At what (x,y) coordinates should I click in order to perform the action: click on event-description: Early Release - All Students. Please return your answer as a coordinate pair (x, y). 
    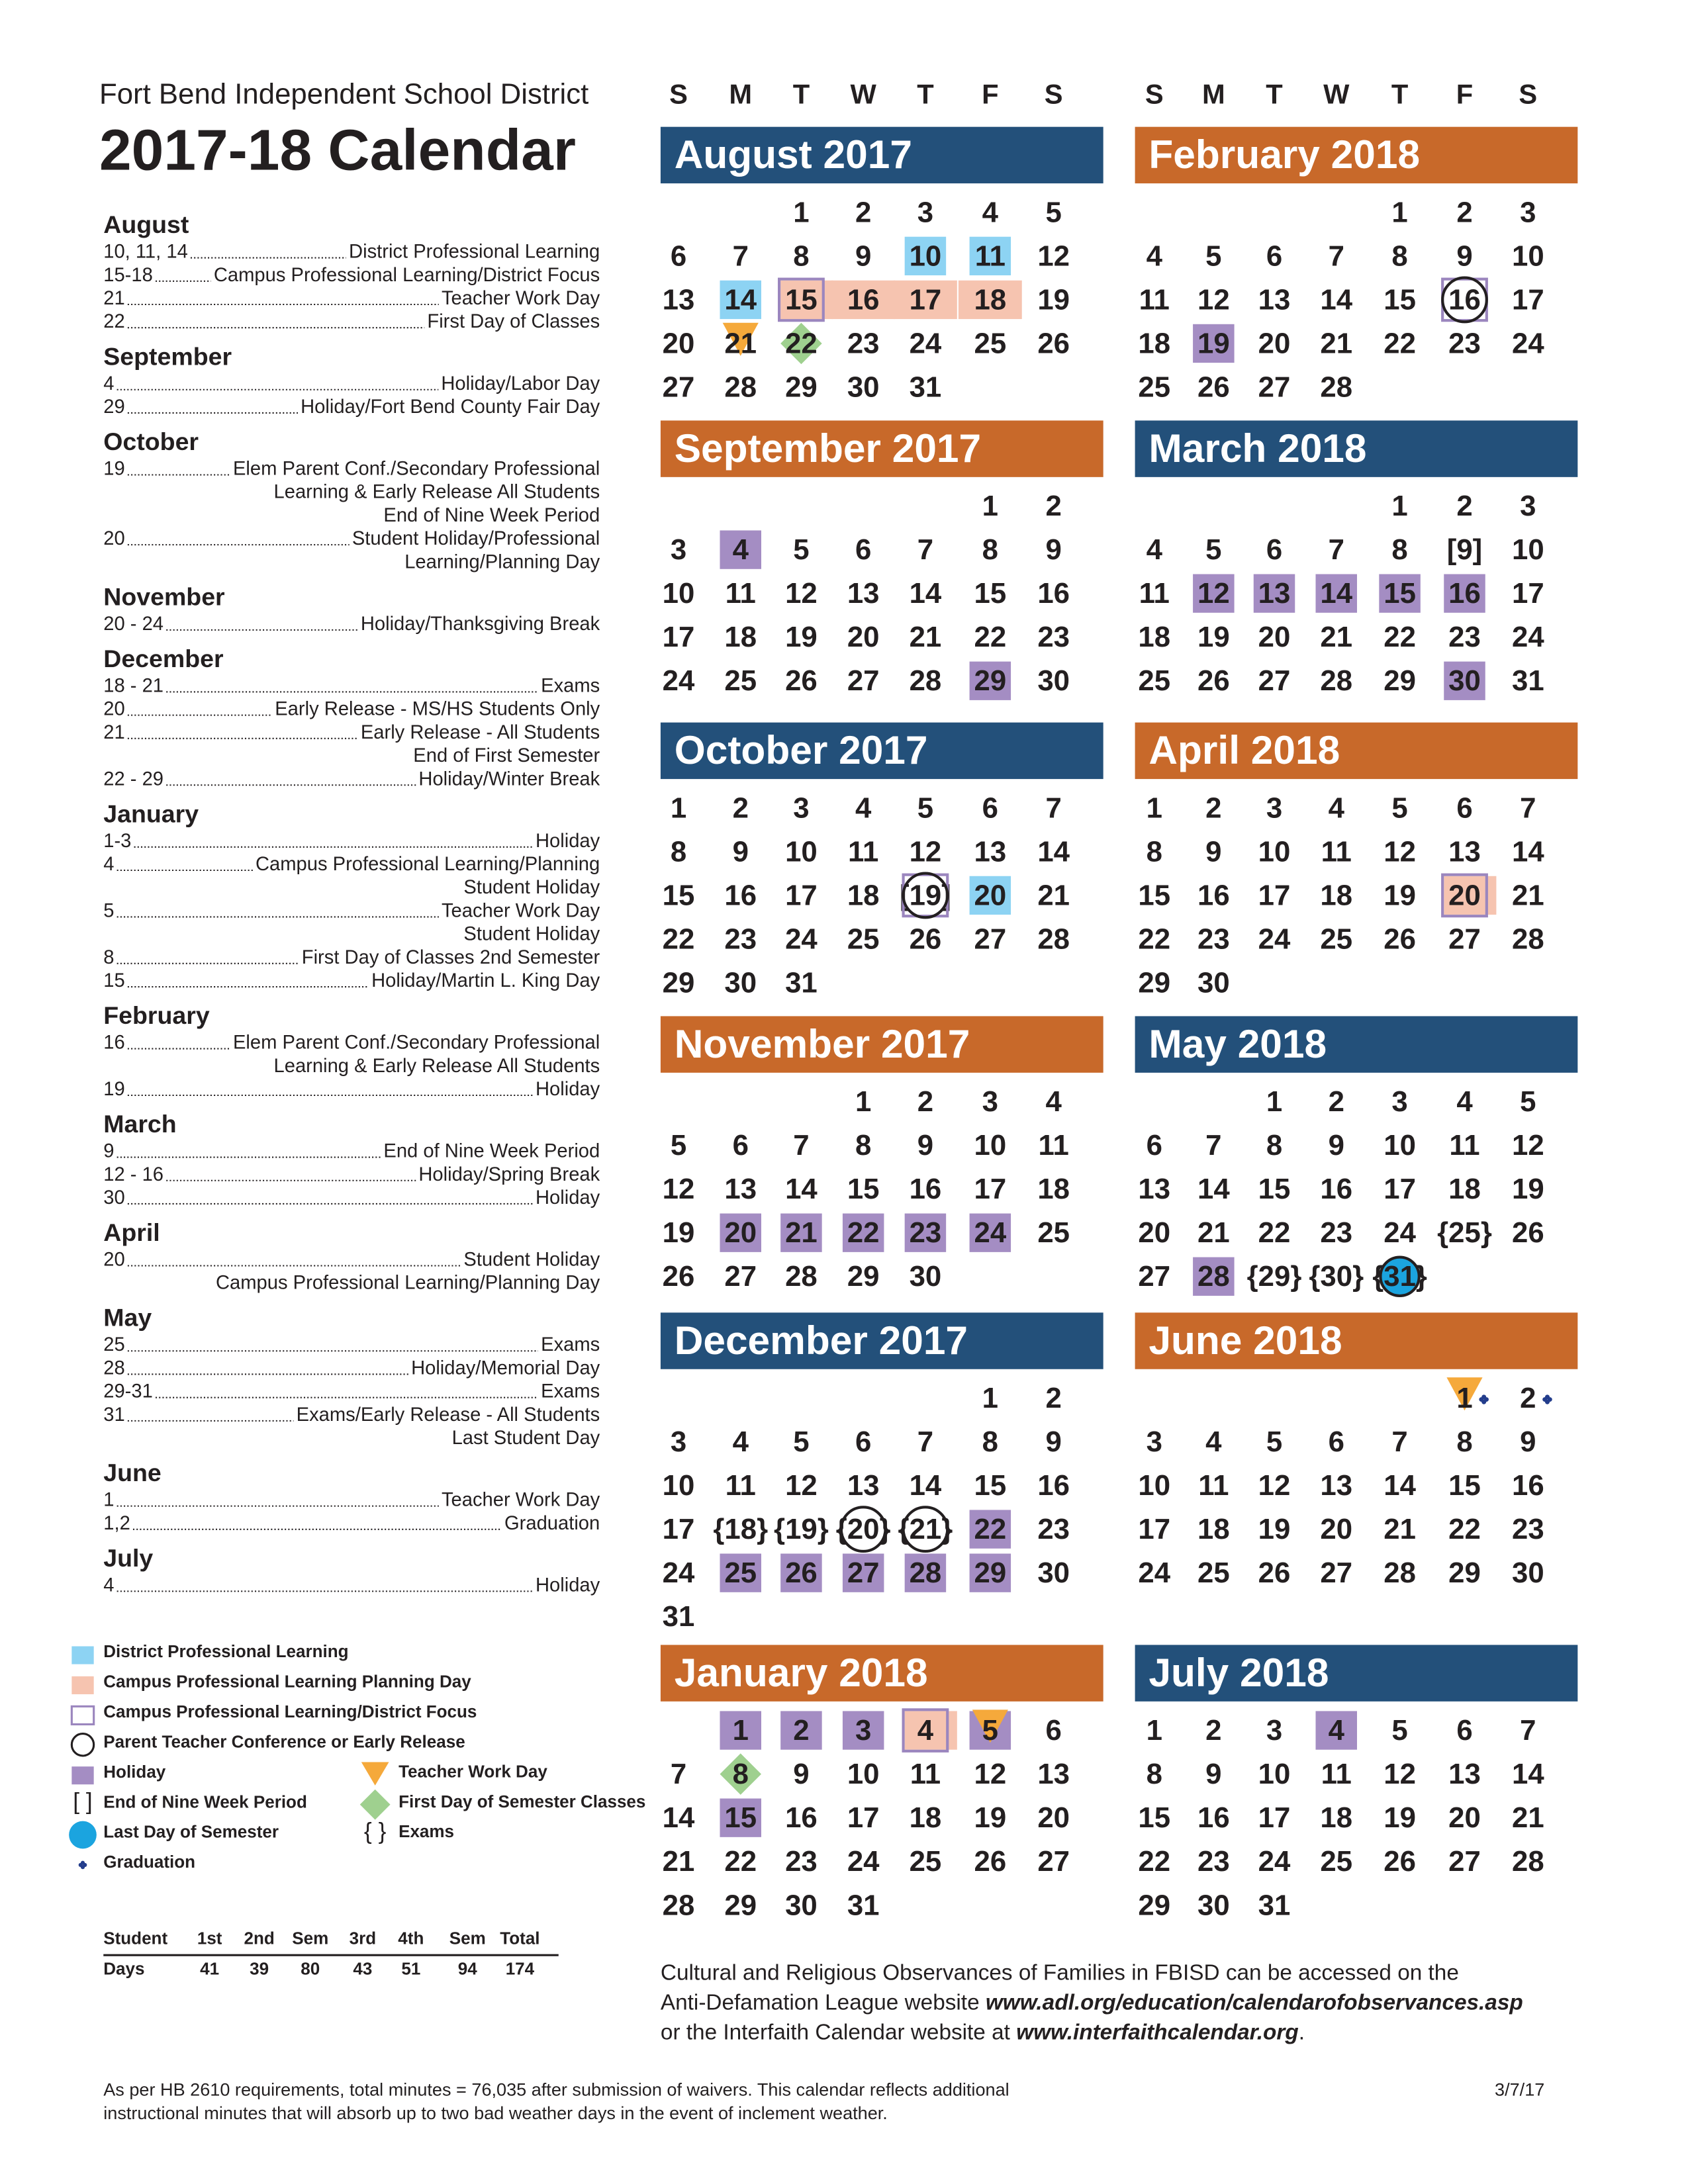
    Looking at the image, I should click on (480, 732).